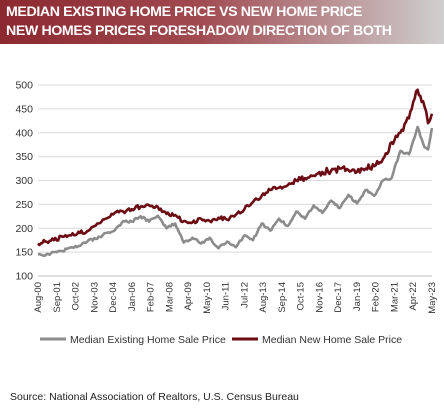 Image resolution: width=444 pixels, height=412 pixels. I want to click on legend-label-existing: Median Existing Home Sale Price, so click(148, 340).